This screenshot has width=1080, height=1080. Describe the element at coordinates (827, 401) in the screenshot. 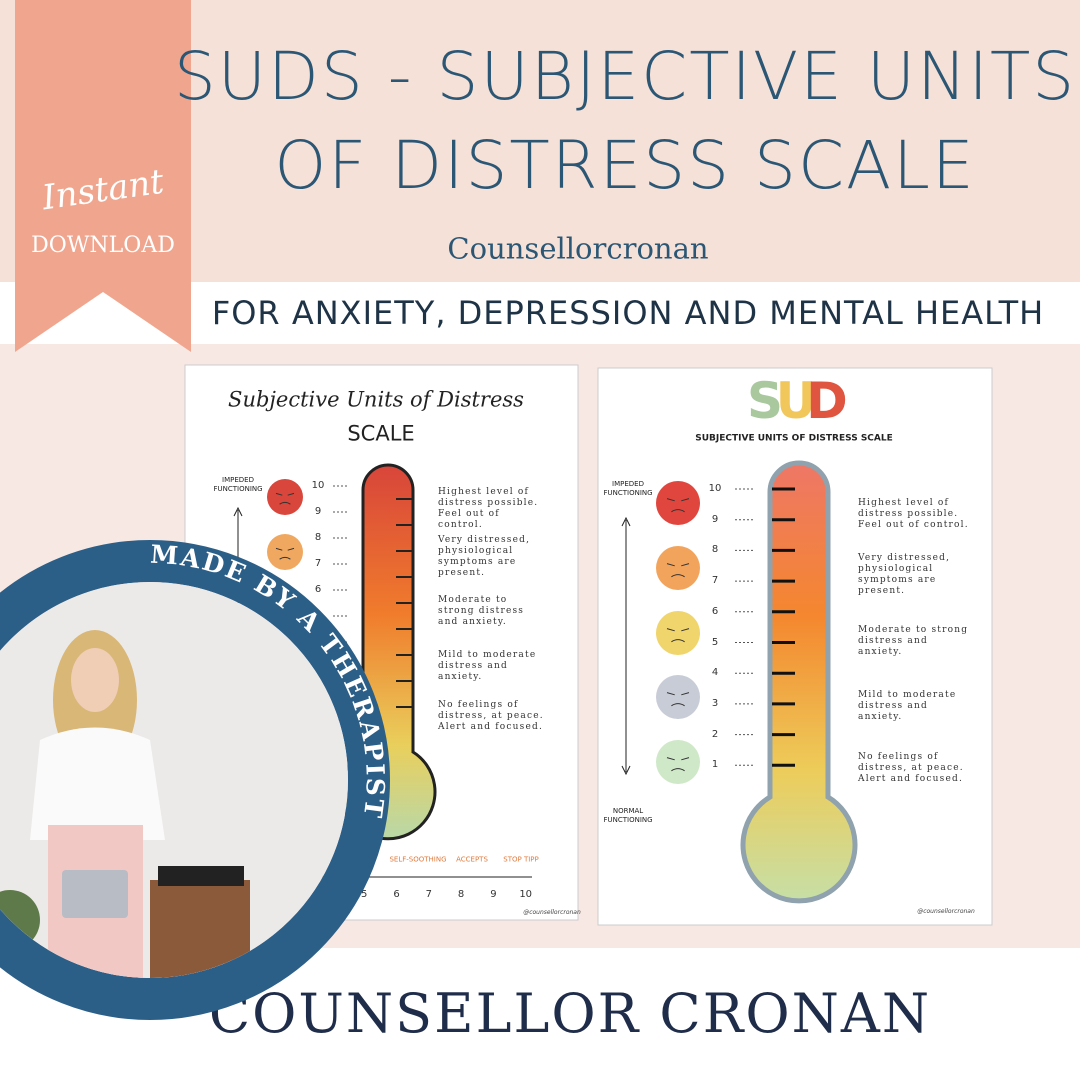

I see `logo-letter: D` at that location.